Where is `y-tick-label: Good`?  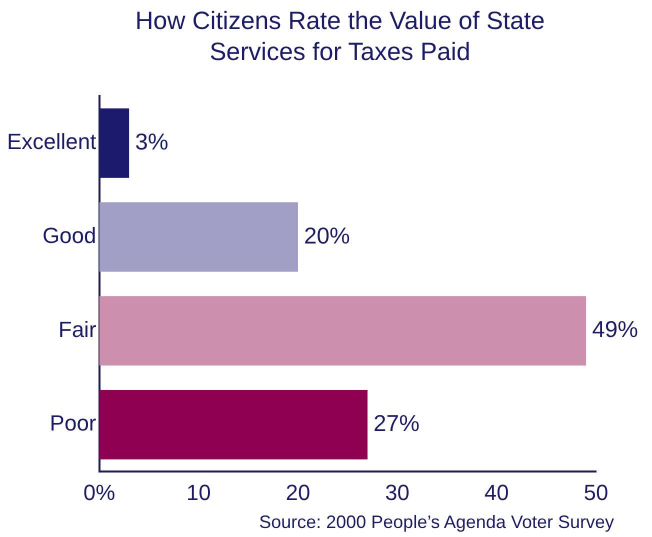
y-tick-label: Good is located at coordinates (69, 235).